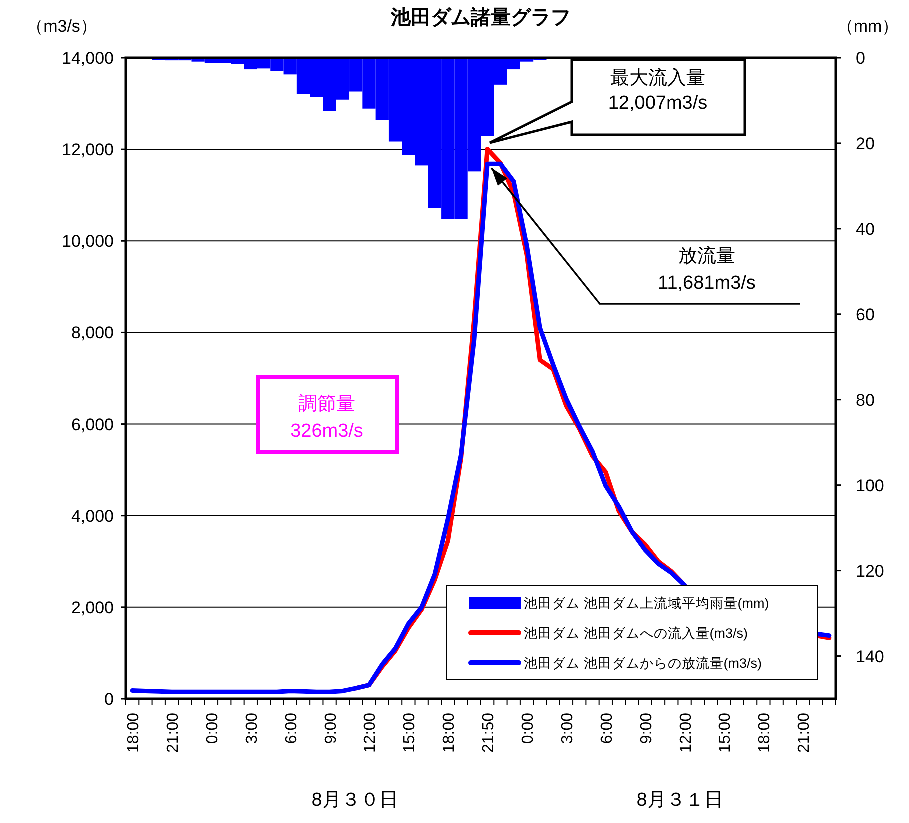 Image resolution: width=909 pixels, height=823 pixels. Describe the element at coordinates (88, 58) in the screenshot. I see `y-tick-label: 14,000` at that location.